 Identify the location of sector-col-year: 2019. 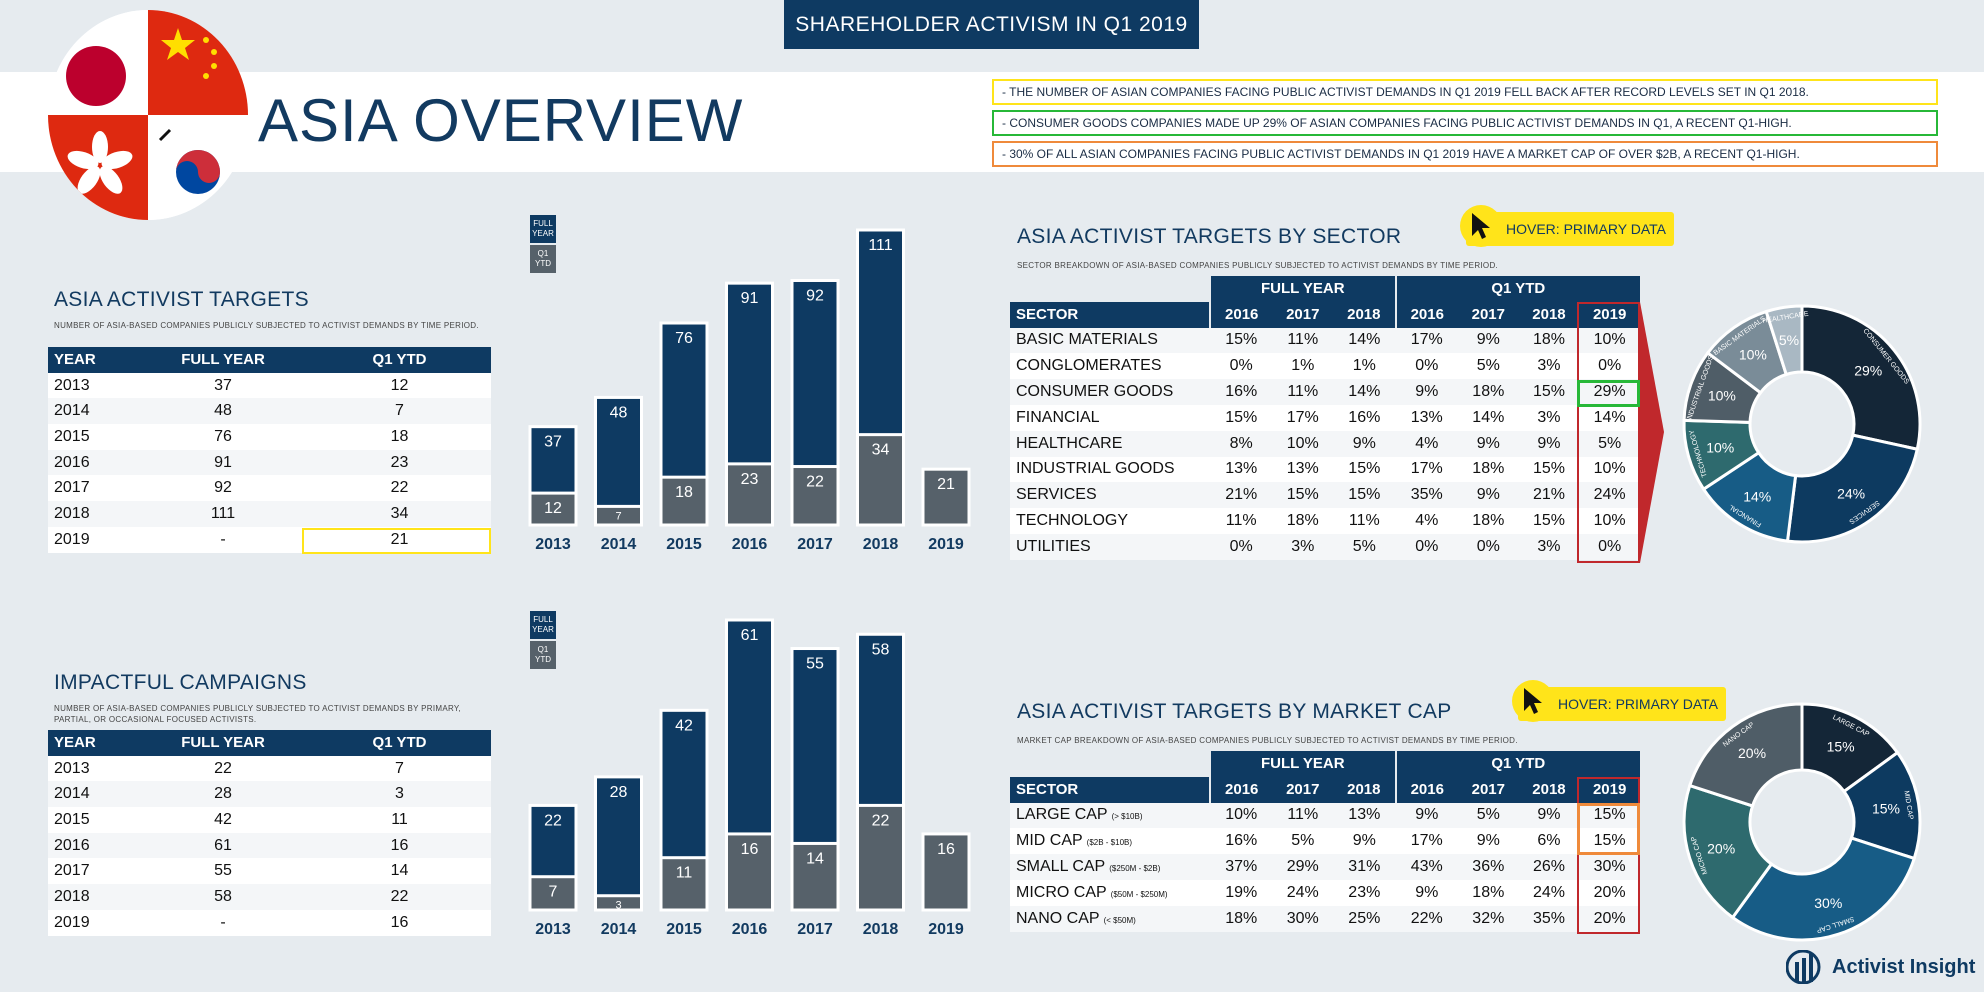
(1609, 314).